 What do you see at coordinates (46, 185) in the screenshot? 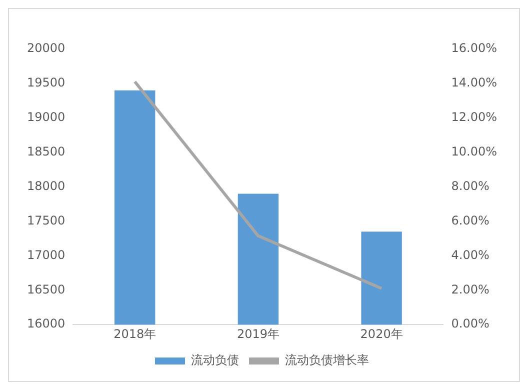
I see `y-tick-label: 18000` at bounding box center [46, 185].